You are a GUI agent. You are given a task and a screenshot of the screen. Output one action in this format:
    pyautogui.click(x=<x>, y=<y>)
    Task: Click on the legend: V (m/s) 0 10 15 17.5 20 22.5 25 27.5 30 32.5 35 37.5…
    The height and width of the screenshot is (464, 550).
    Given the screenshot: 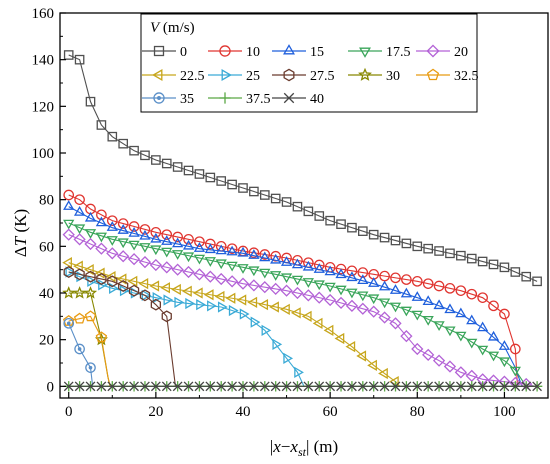 What is the action you would take?
    pyautogui.click(x=309, y=63)
    